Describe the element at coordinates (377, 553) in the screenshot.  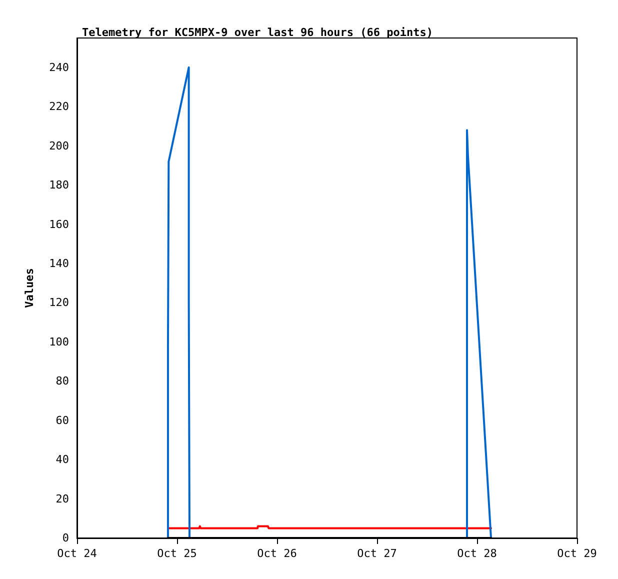
I see `x-tick-label: Oct 27` at that location.